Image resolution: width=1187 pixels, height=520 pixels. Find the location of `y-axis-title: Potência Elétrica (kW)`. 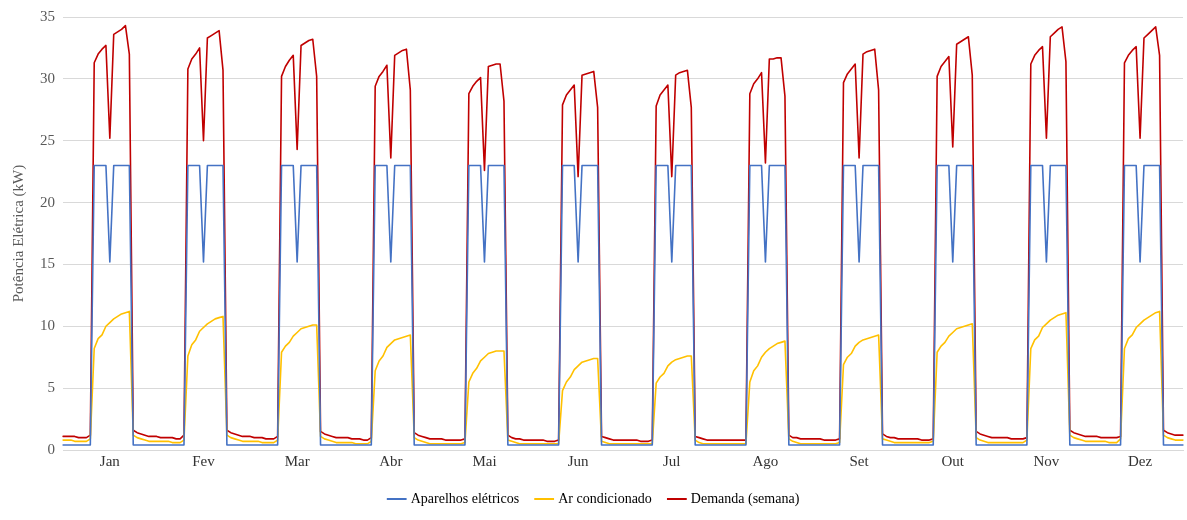

y-axis-title: Potência Elétrica (kW) is located at coordinates (18, 233).